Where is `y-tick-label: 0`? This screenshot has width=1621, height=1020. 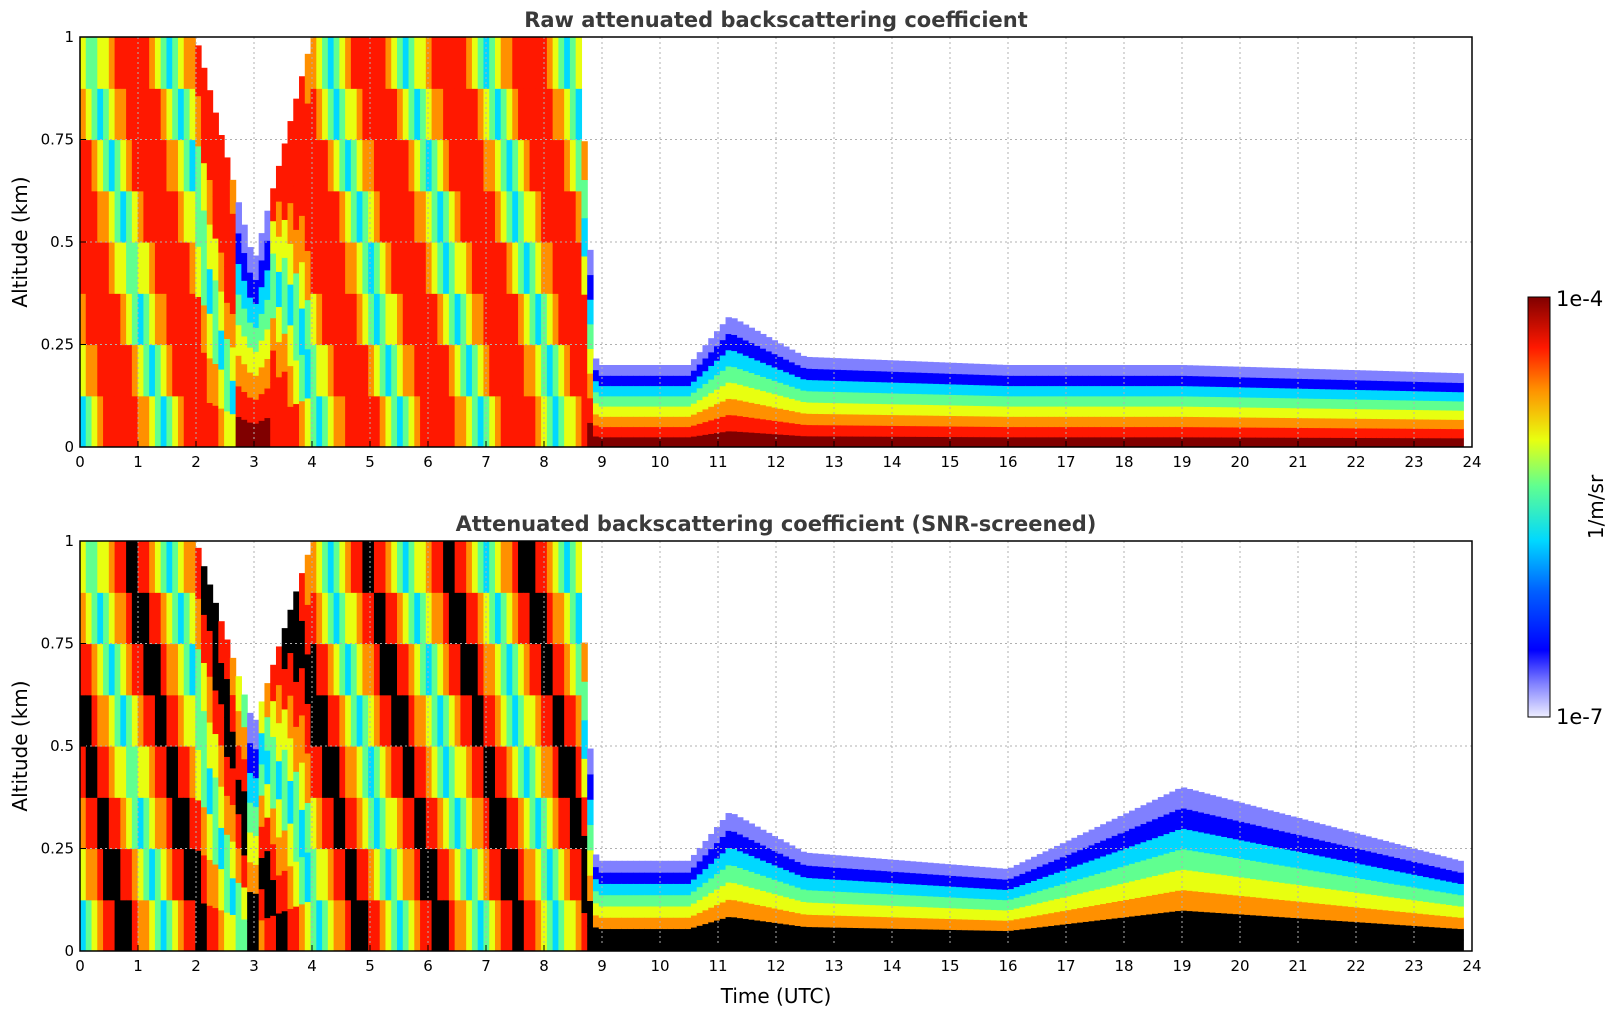 y-tick-label: 0 is located at coordinates (69, 951).